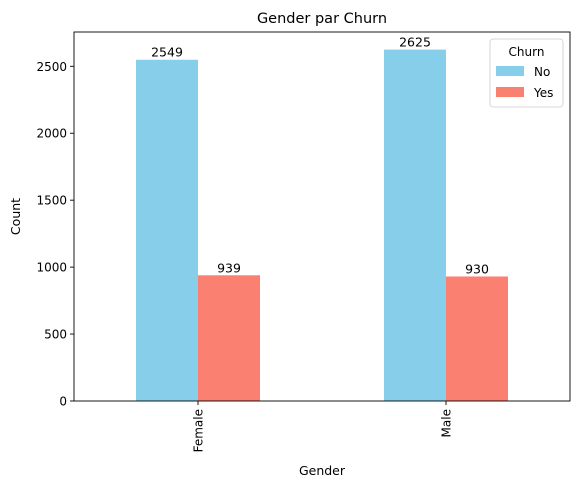  I want to click on legend-label-yes: Yes, so click(543, 93).